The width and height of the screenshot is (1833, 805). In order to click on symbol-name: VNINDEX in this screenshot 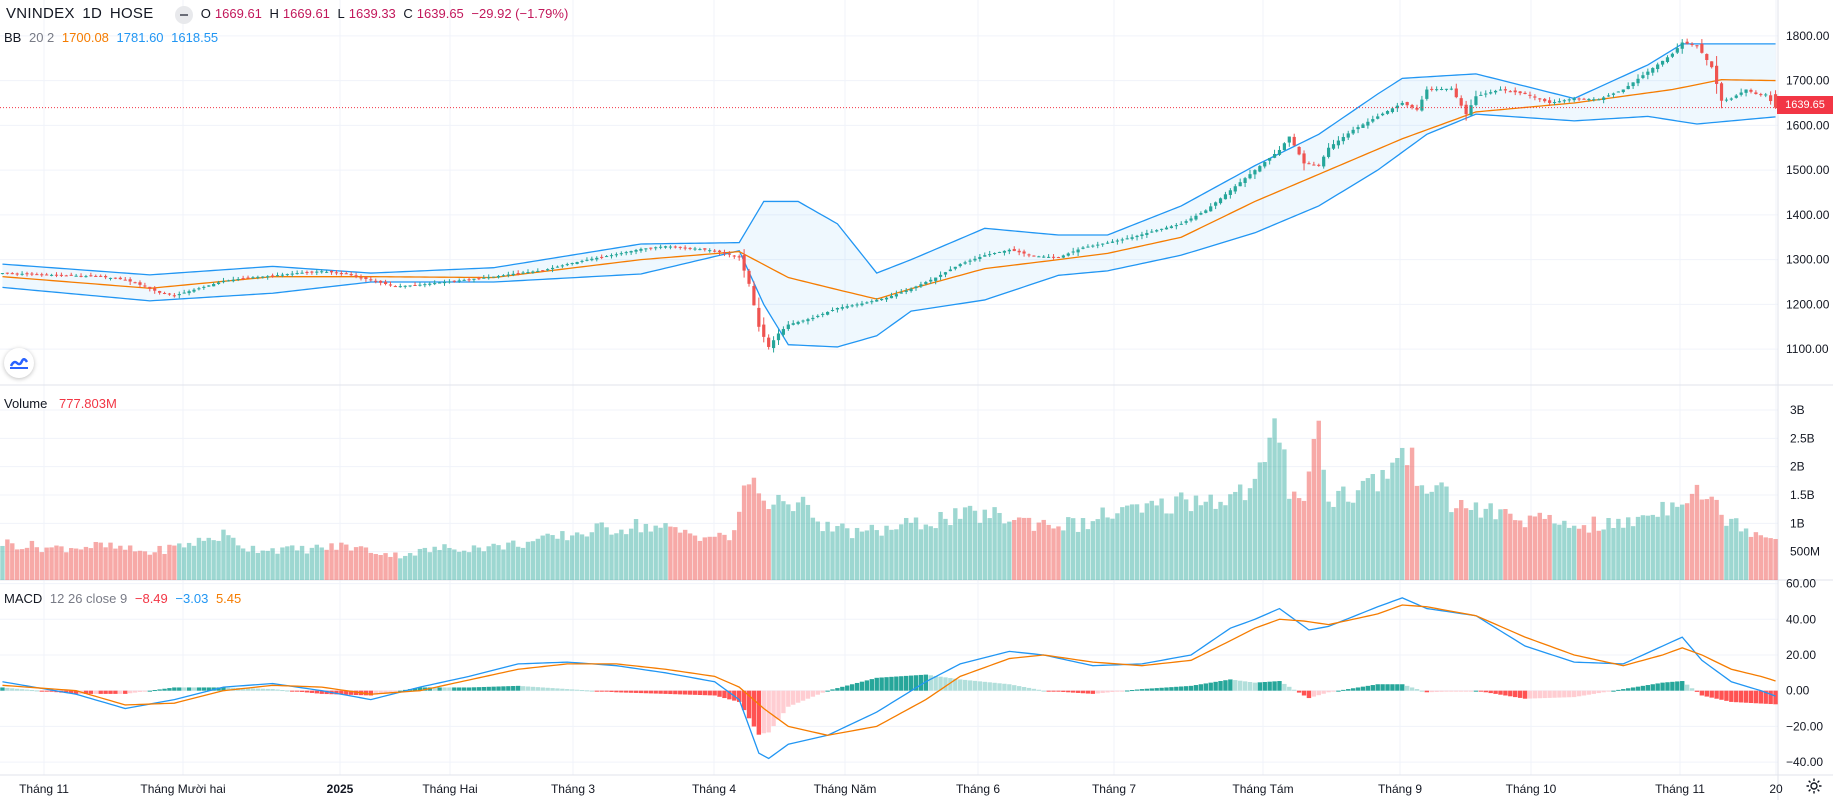, I will do `click(40, 13)`.